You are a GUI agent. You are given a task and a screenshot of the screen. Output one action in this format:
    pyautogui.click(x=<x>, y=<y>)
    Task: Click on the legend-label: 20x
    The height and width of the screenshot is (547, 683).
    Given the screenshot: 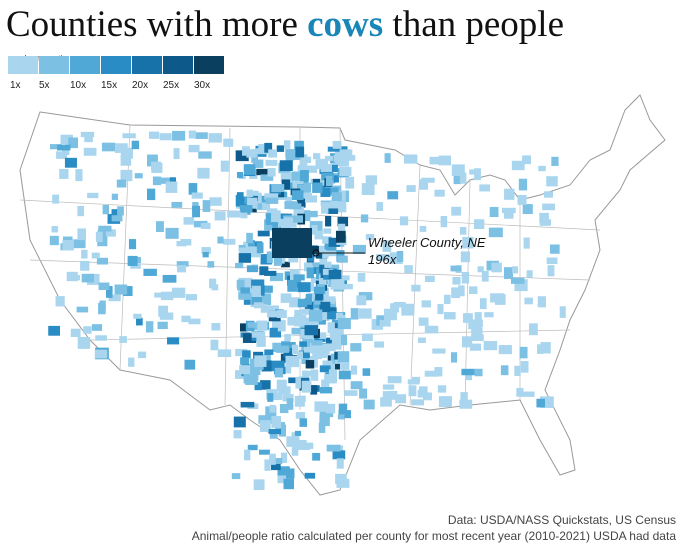 What is the action you would take?
    pyautogui.click(x=140, y=85)
    